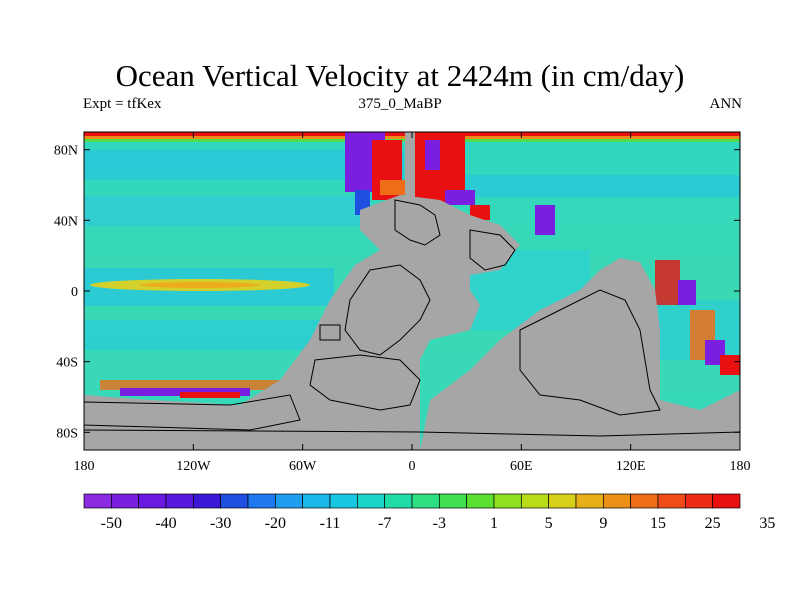 The image size is (800, 600). Describe the element at coordinates (494, 523) in the screenshot. I see `colorbar-label: 1` at that location.